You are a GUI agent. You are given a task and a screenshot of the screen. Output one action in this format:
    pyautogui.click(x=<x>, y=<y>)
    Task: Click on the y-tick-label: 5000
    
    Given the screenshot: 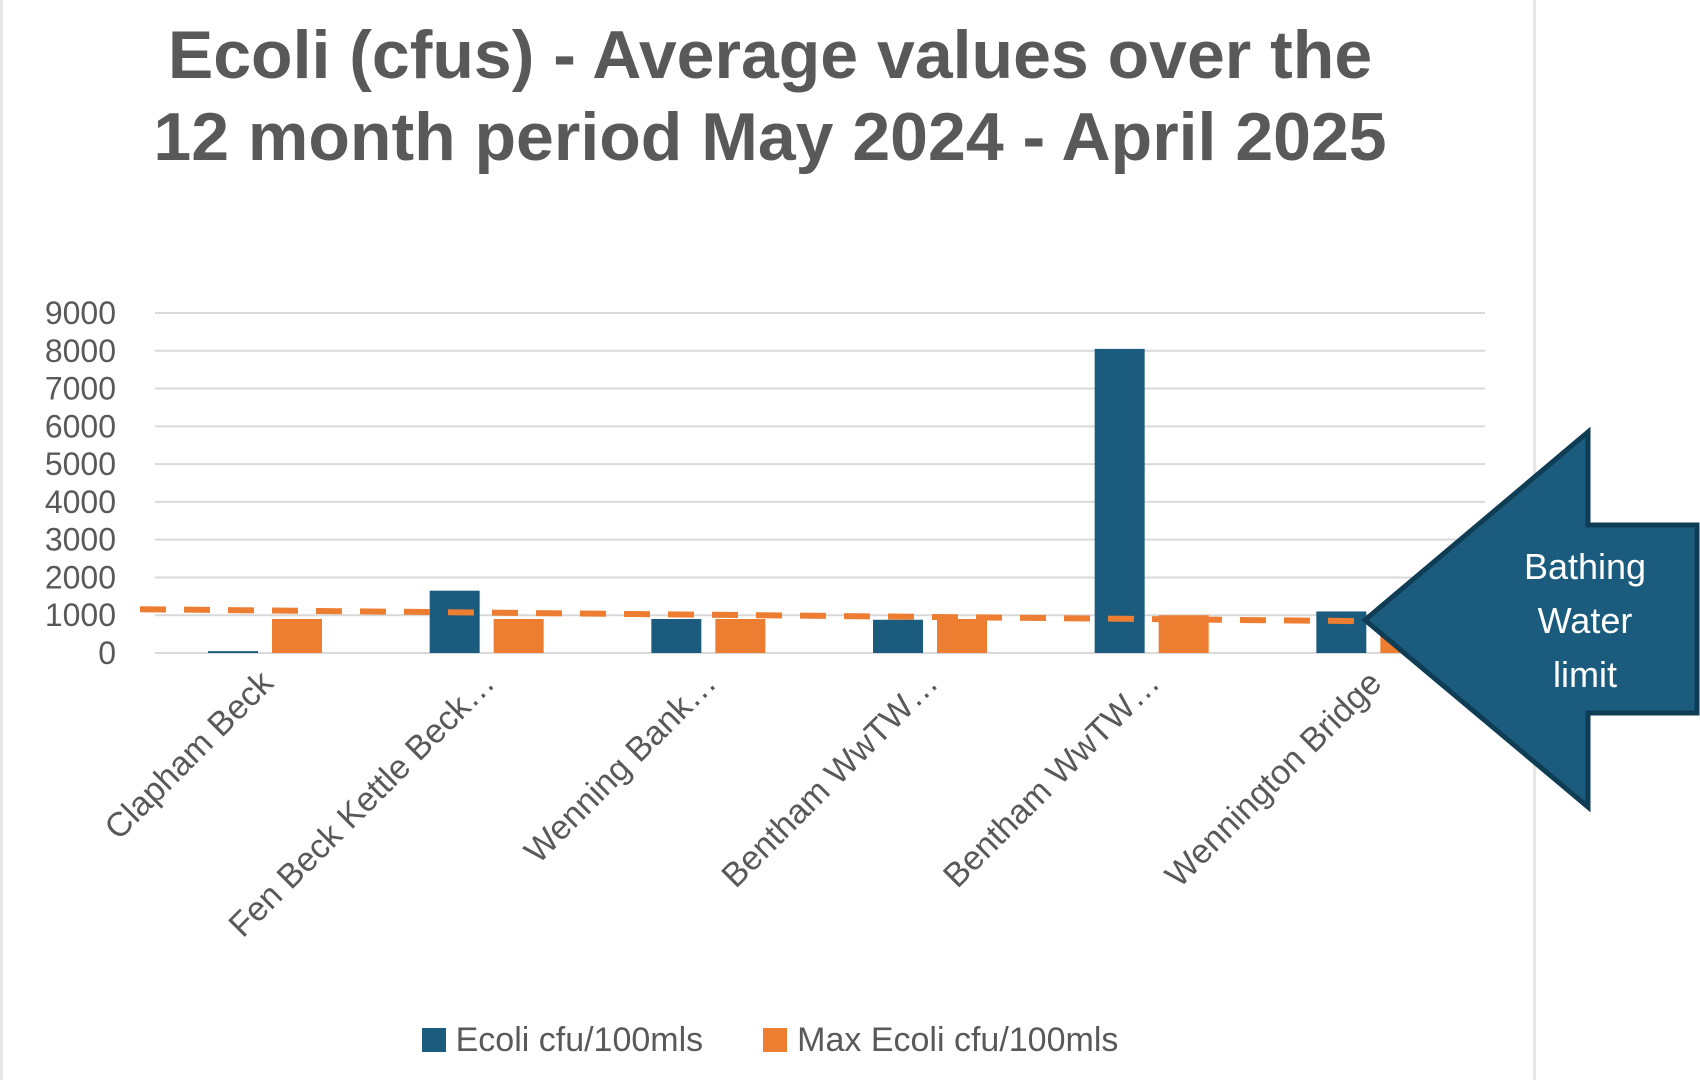 What is the action you would take?
    pyautogui.click(x=80, y=464)
    